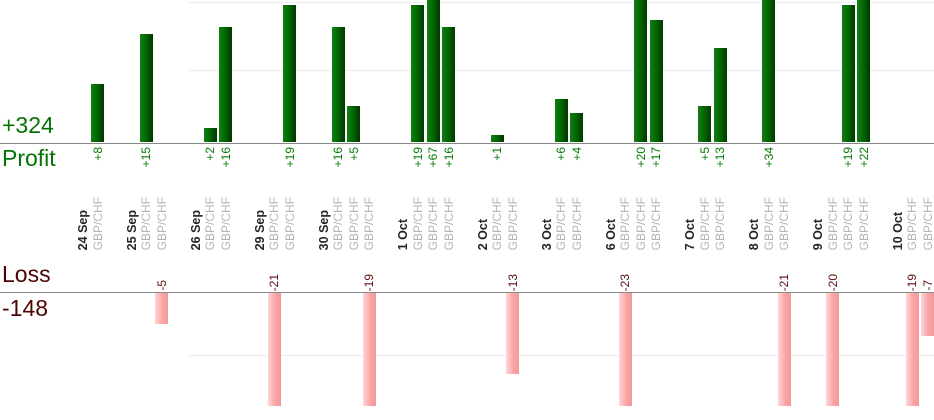  I want to click on trade-column: GBP/CHF +15, so click(147, 210).